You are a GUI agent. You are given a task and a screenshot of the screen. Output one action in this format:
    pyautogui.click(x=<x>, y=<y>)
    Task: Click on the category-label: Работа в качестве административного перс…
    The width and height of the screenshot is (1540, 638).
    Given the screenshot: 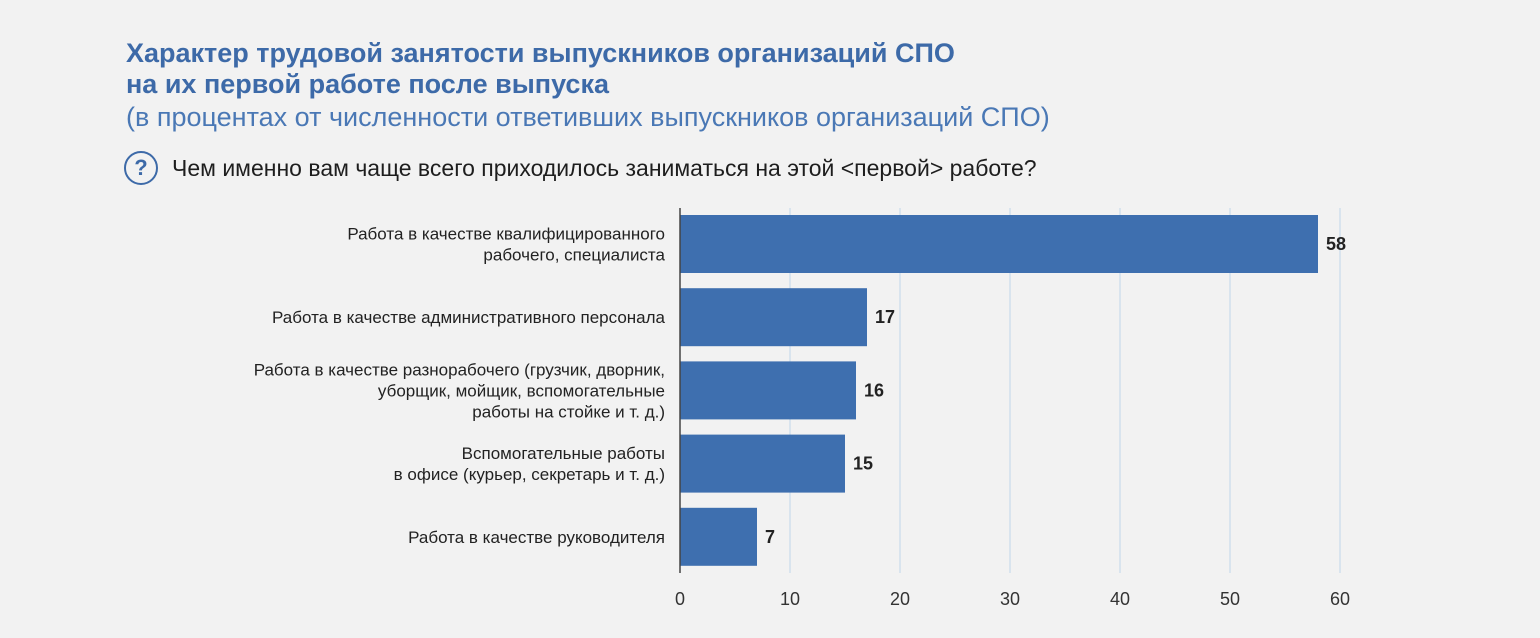 What is the action you would take?
    pyautogui.click(x=469, y=317)
    